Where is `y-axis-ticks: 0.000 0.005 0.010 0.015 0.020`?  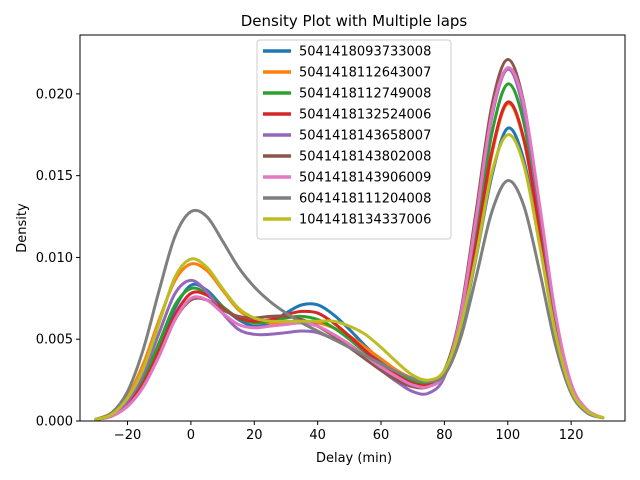 y-axis-ticks: 0.000 0.005 0.010 0.015 0.020 is located at coordinates (58, 258).